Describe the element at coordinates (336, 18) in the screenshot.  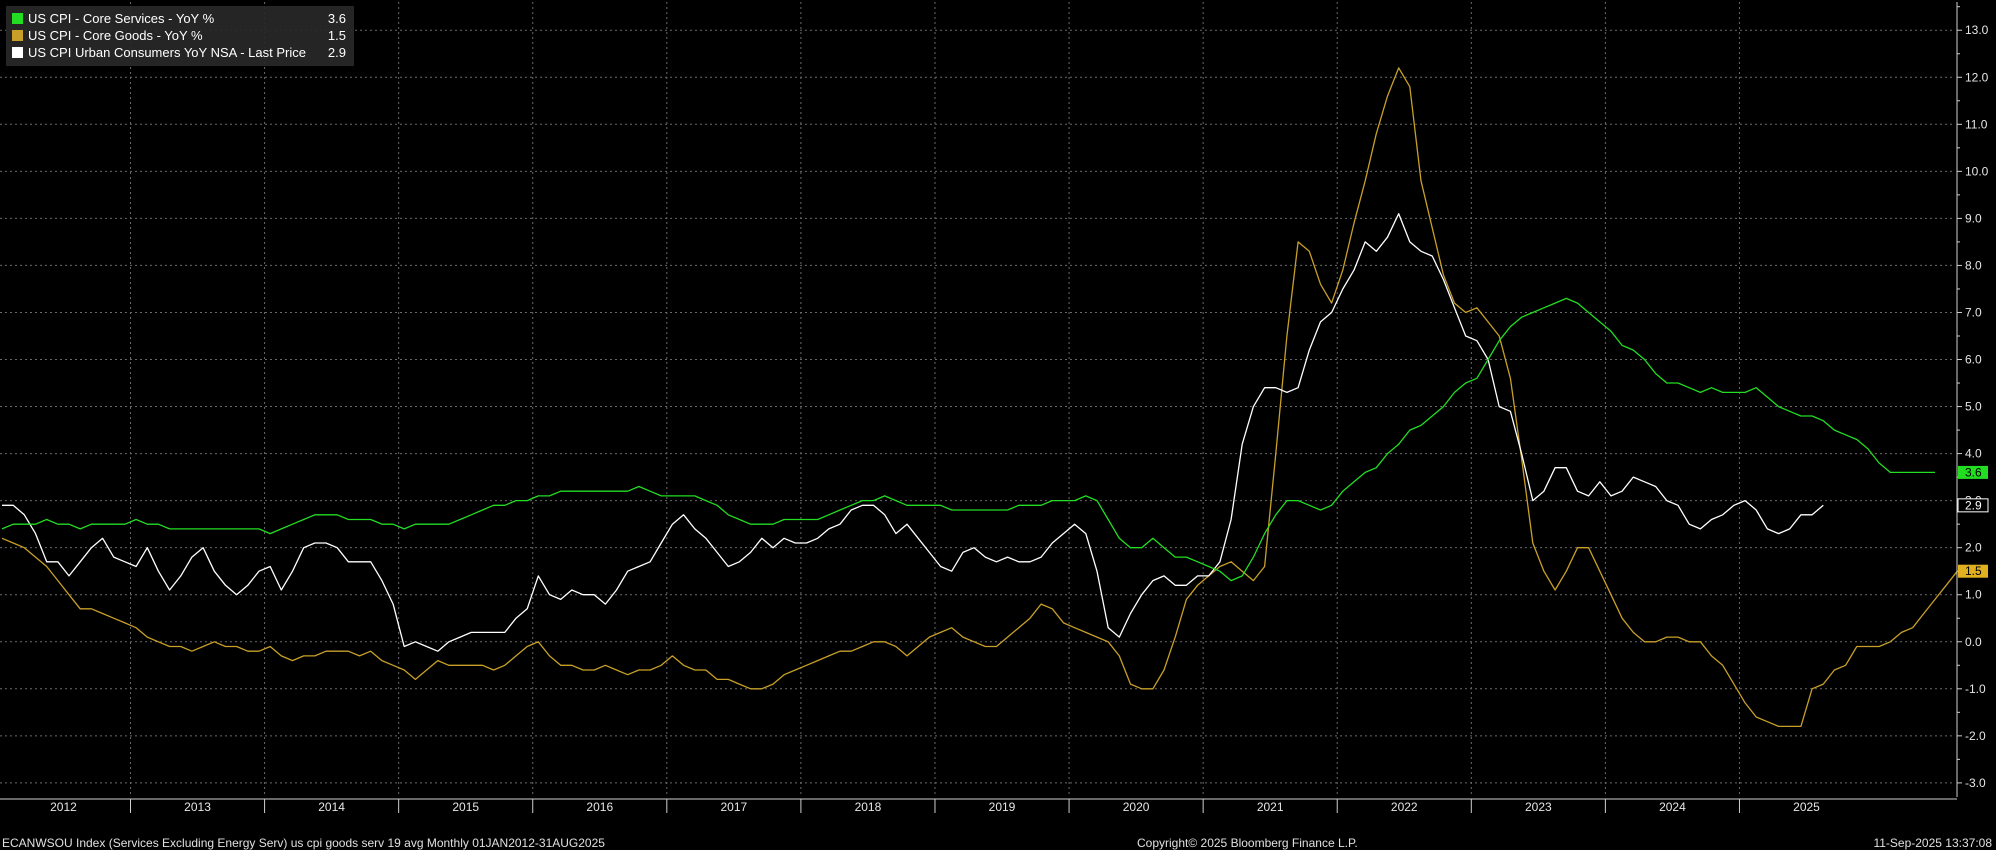
I see `legend-value: 3.6` at that location.